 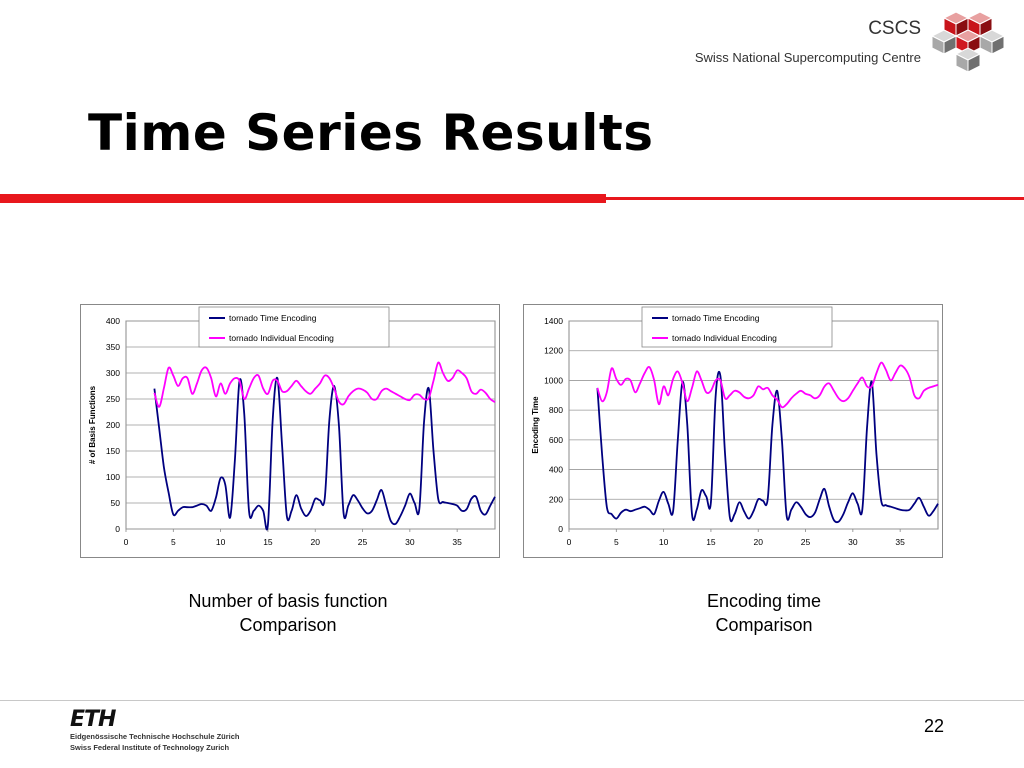 I want to click on cscs-cubes-logo-icon, so click(x=968, y=42).